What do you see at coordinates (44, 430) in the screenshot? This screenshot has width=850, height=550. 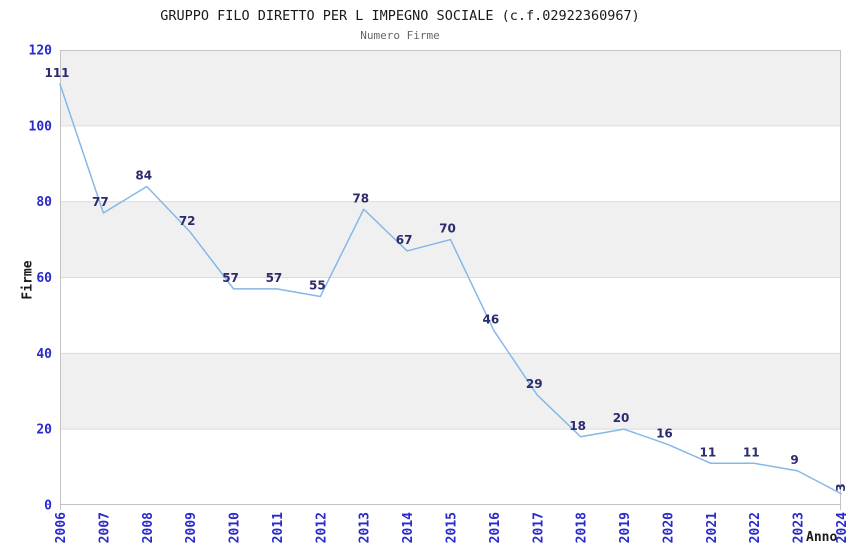 I see `y-tick-label: 20` at bounding box center [44, 430].